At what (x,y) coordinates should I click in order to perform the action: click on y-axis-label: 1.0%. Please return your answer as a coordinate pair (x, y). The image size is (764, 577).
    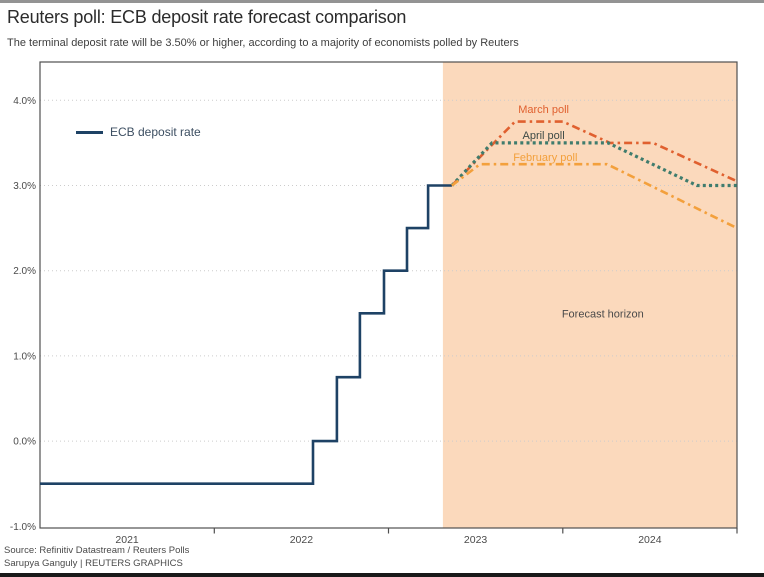
    Looking at the image, I should click on (24, 356).